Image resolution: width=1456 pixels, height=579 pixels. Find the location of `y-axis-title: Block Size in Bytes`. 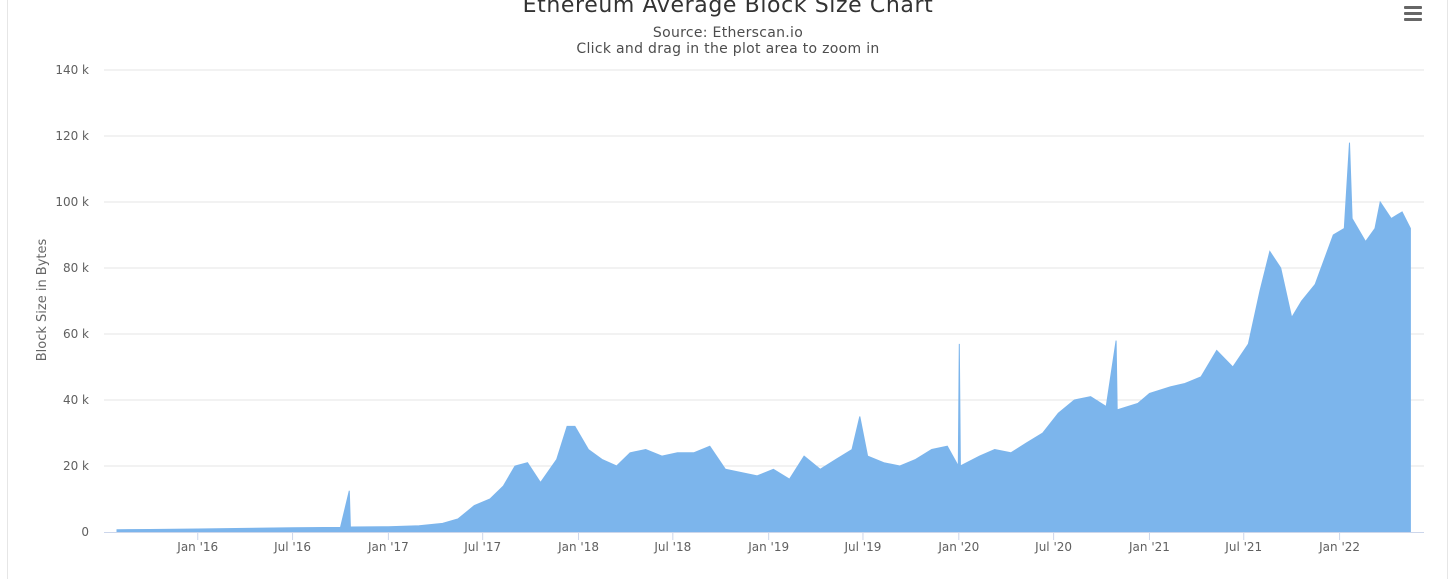

y-axis-title: Block Size in Bytes is located at coordinates (42, 299).